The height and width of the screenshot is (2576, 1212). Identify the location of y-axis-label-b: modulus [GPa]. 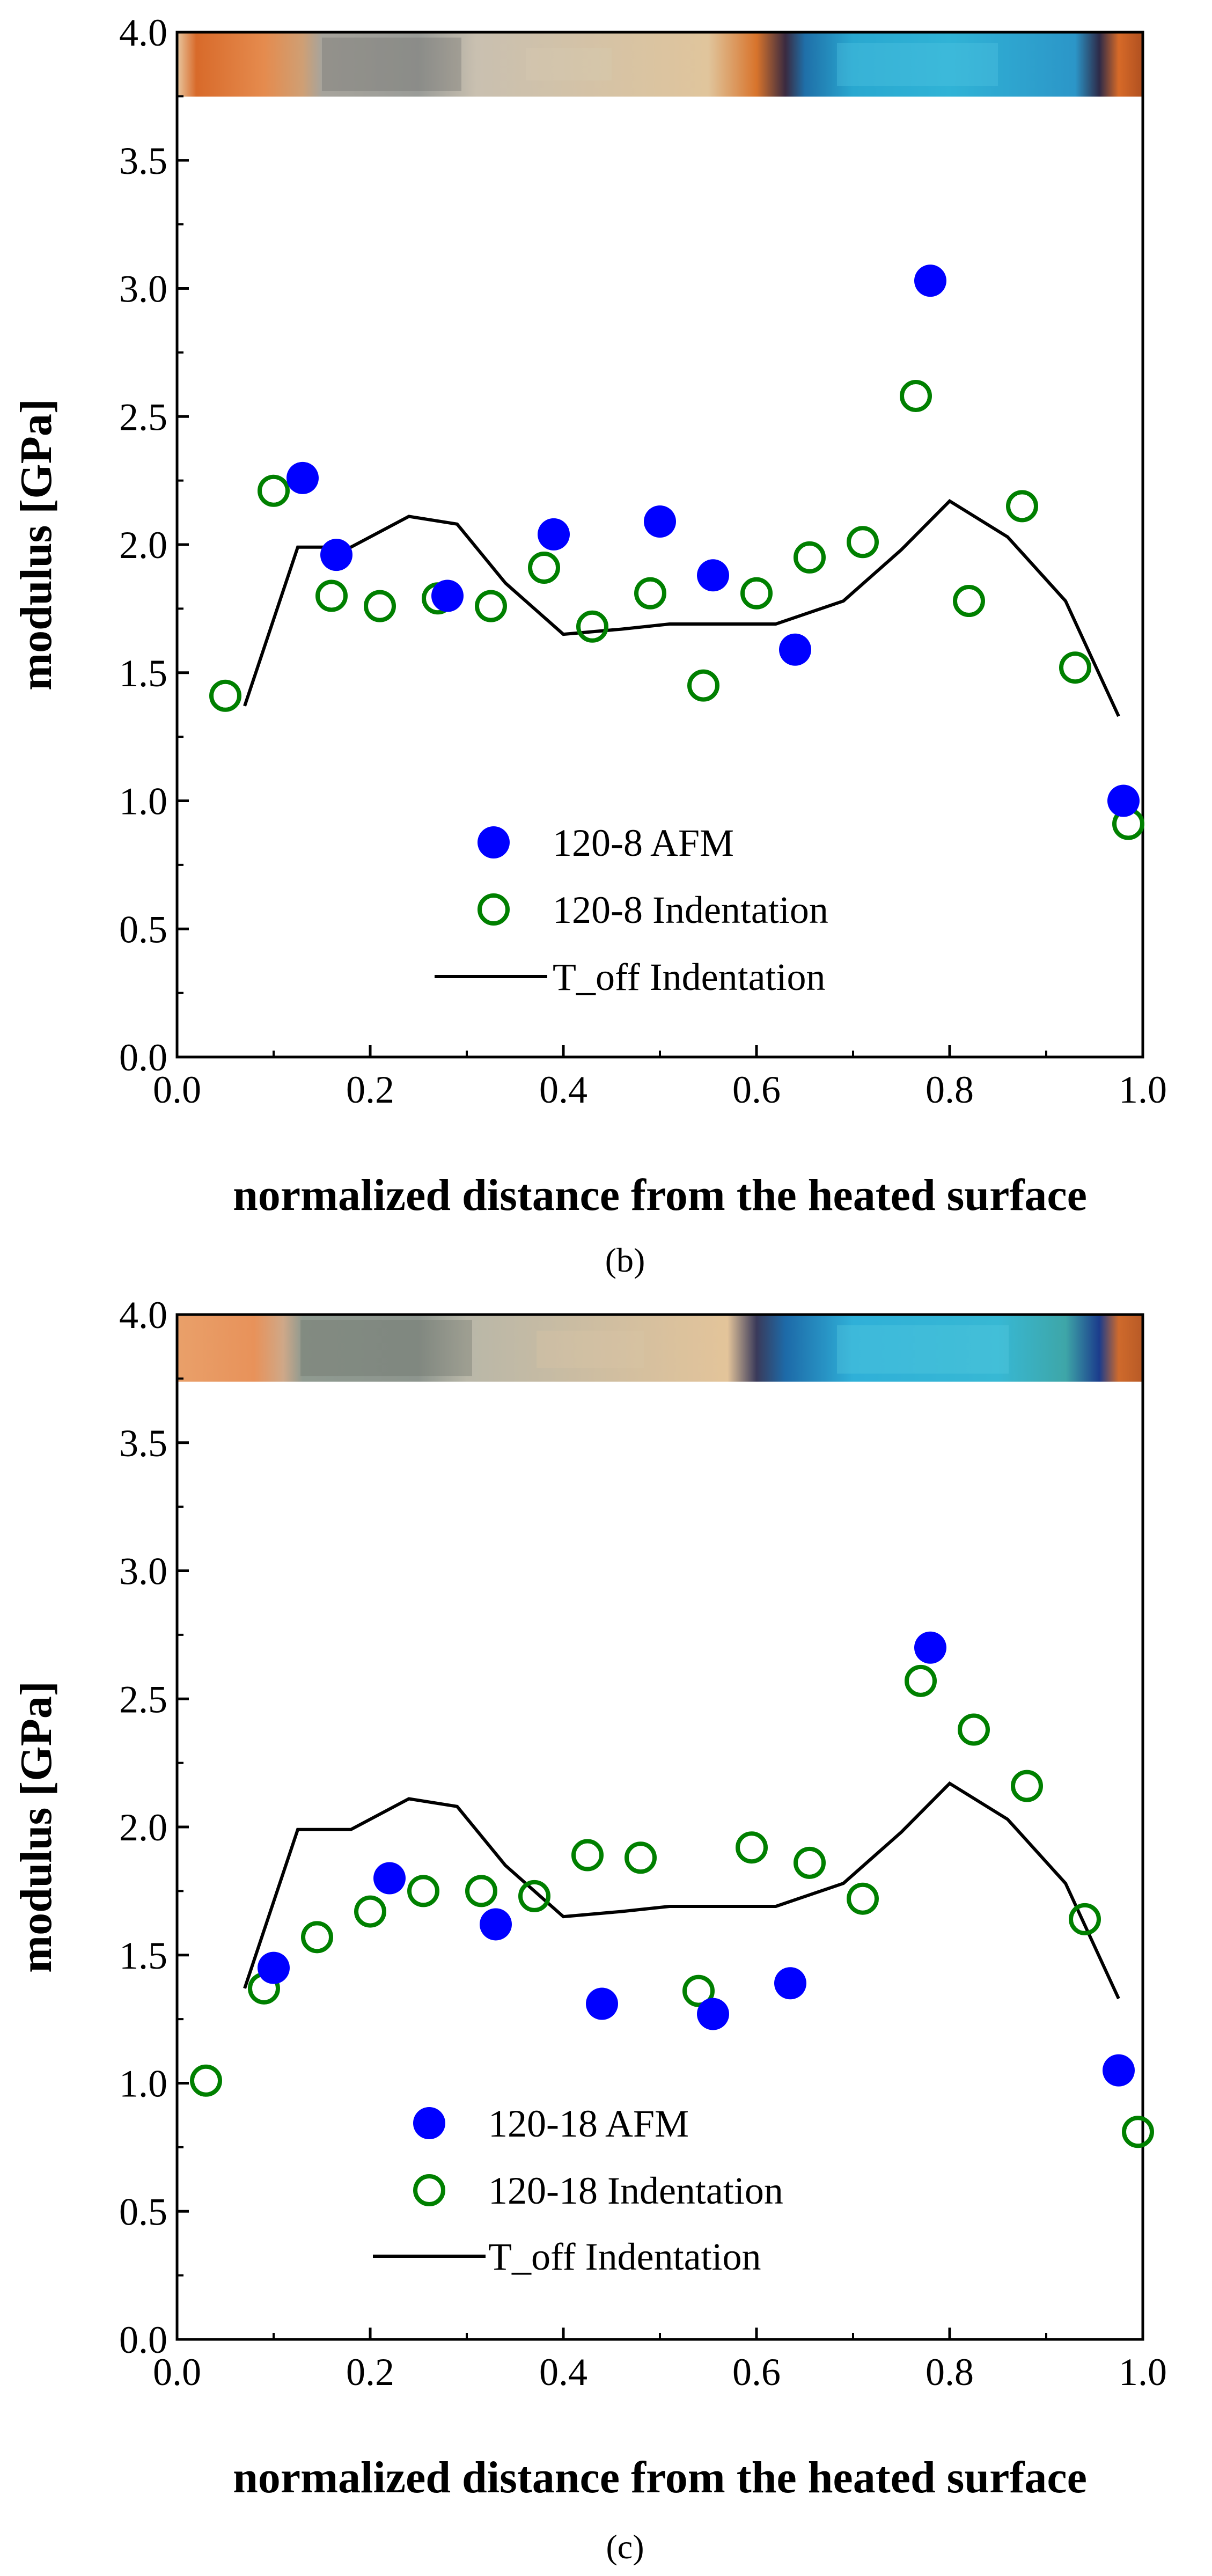
(36, 545).